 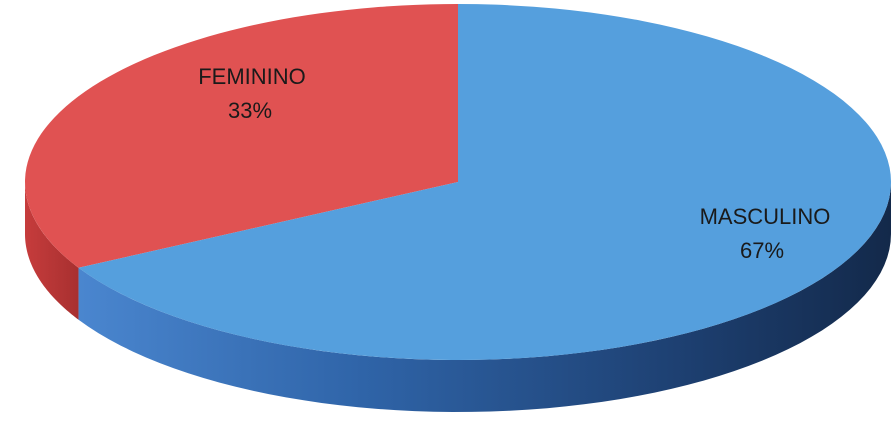 What do you see at coordinates (250, 110) in the screenshot?
I see `slice-value-feminino: 33%` at bounding box center [250, 110].